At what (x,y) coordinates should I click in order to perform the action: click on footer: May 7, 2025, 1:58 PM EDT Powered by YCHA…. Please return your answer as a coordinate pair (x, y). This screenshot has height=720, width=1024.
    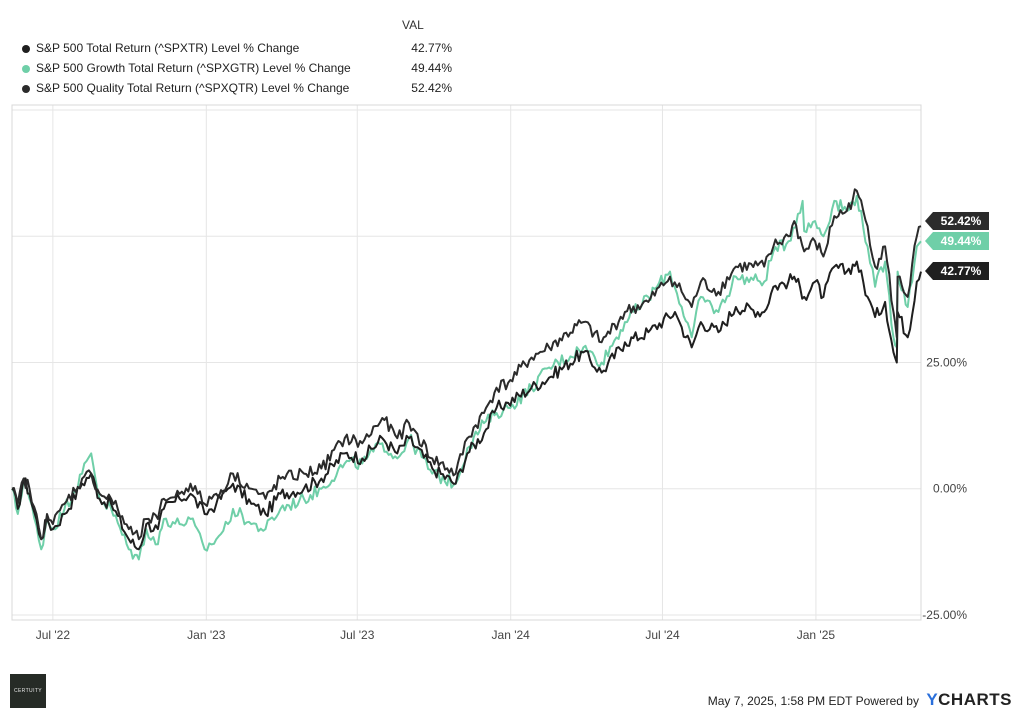
    Looking at the image, I should click on (860, 700).